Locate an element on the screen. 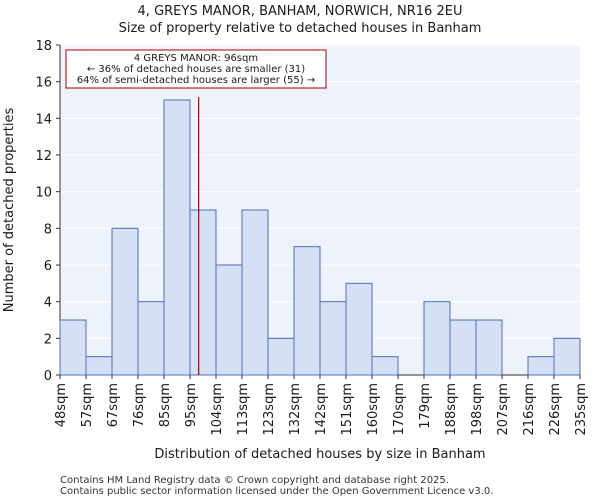 The width and height of the screenshot is (600, 500). x-tick-label: 123sqm is located at coordinates (269, 409).